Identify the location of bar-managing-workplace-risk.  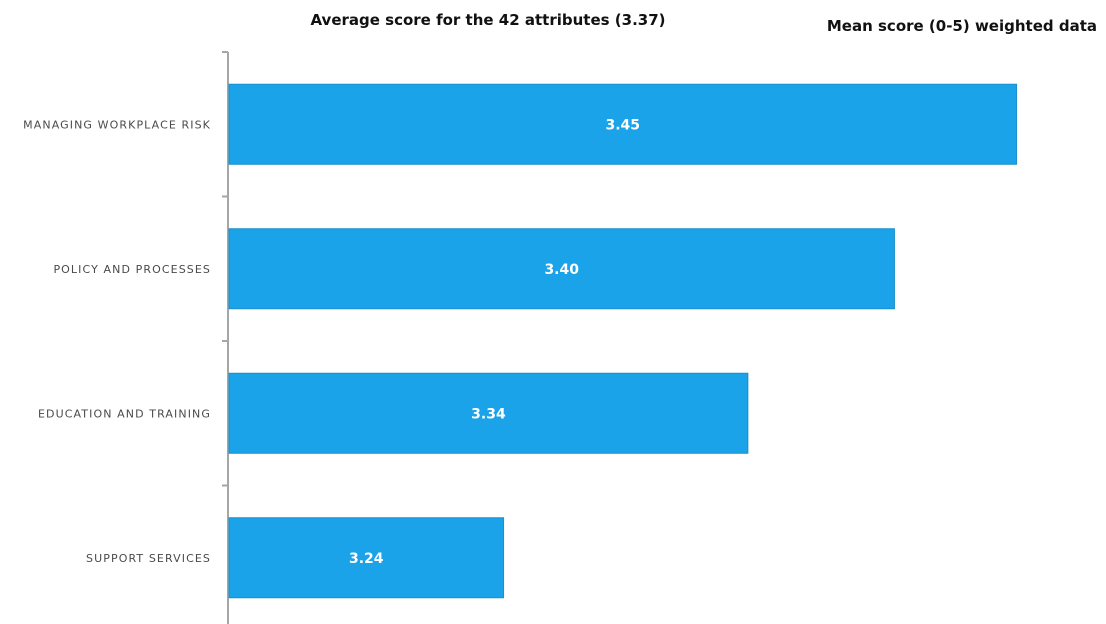
(623, 124).